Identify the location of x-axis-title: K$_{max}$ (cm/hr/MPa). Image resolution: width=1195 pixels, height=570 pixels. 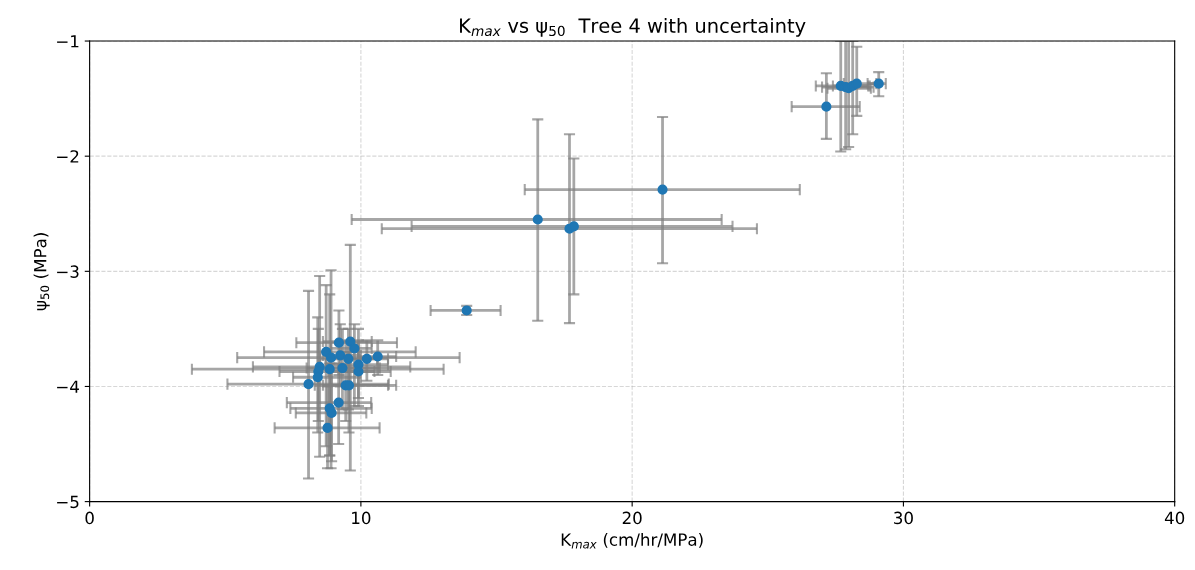
(632, 541).